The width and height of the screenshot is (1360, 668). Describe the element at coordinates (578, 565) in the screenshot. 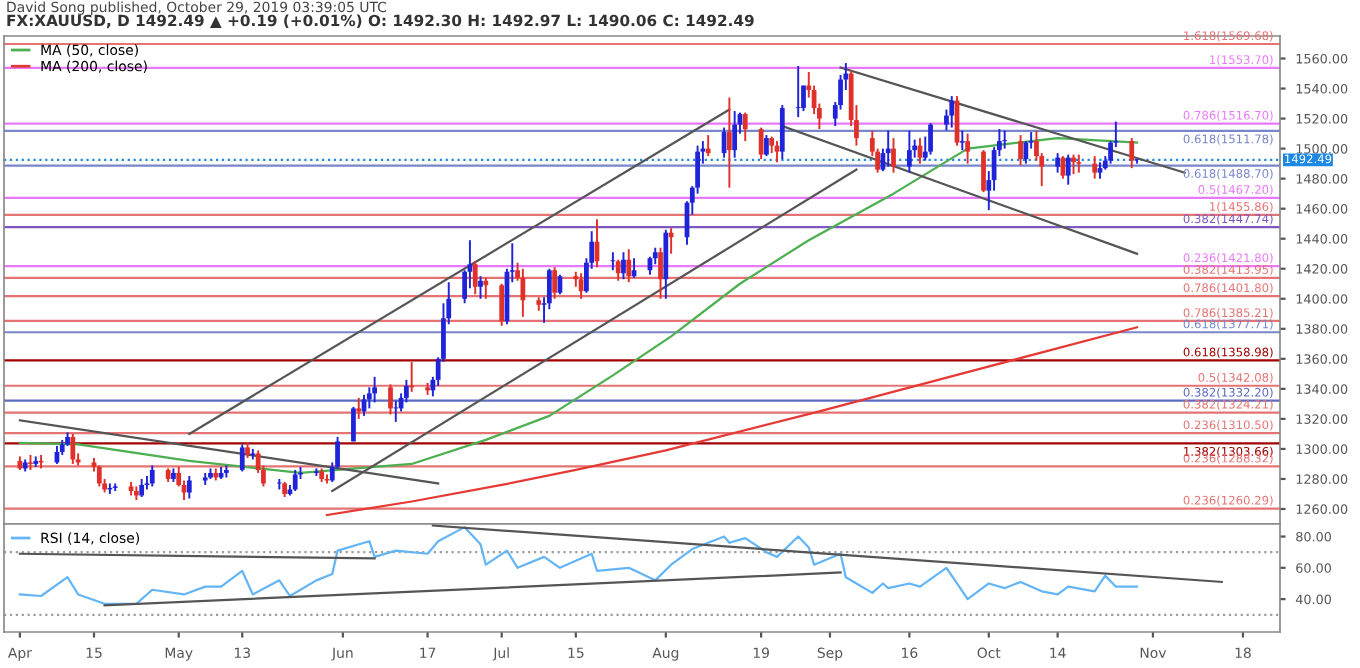

I see `line-series` at that location.